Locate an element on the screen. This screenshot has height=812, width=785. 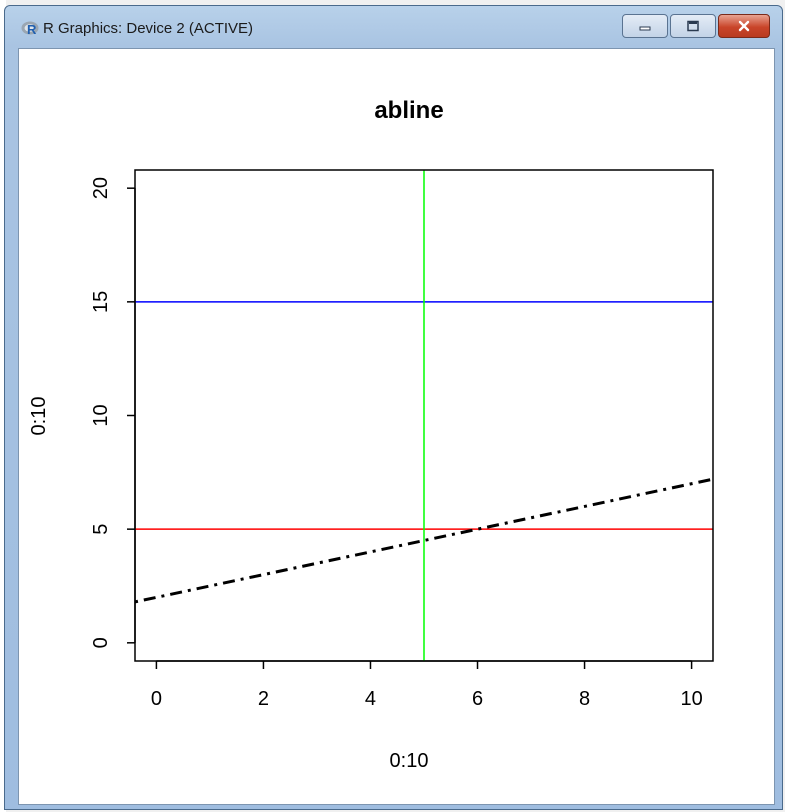
close-icon is located at coordinates (744, 26).